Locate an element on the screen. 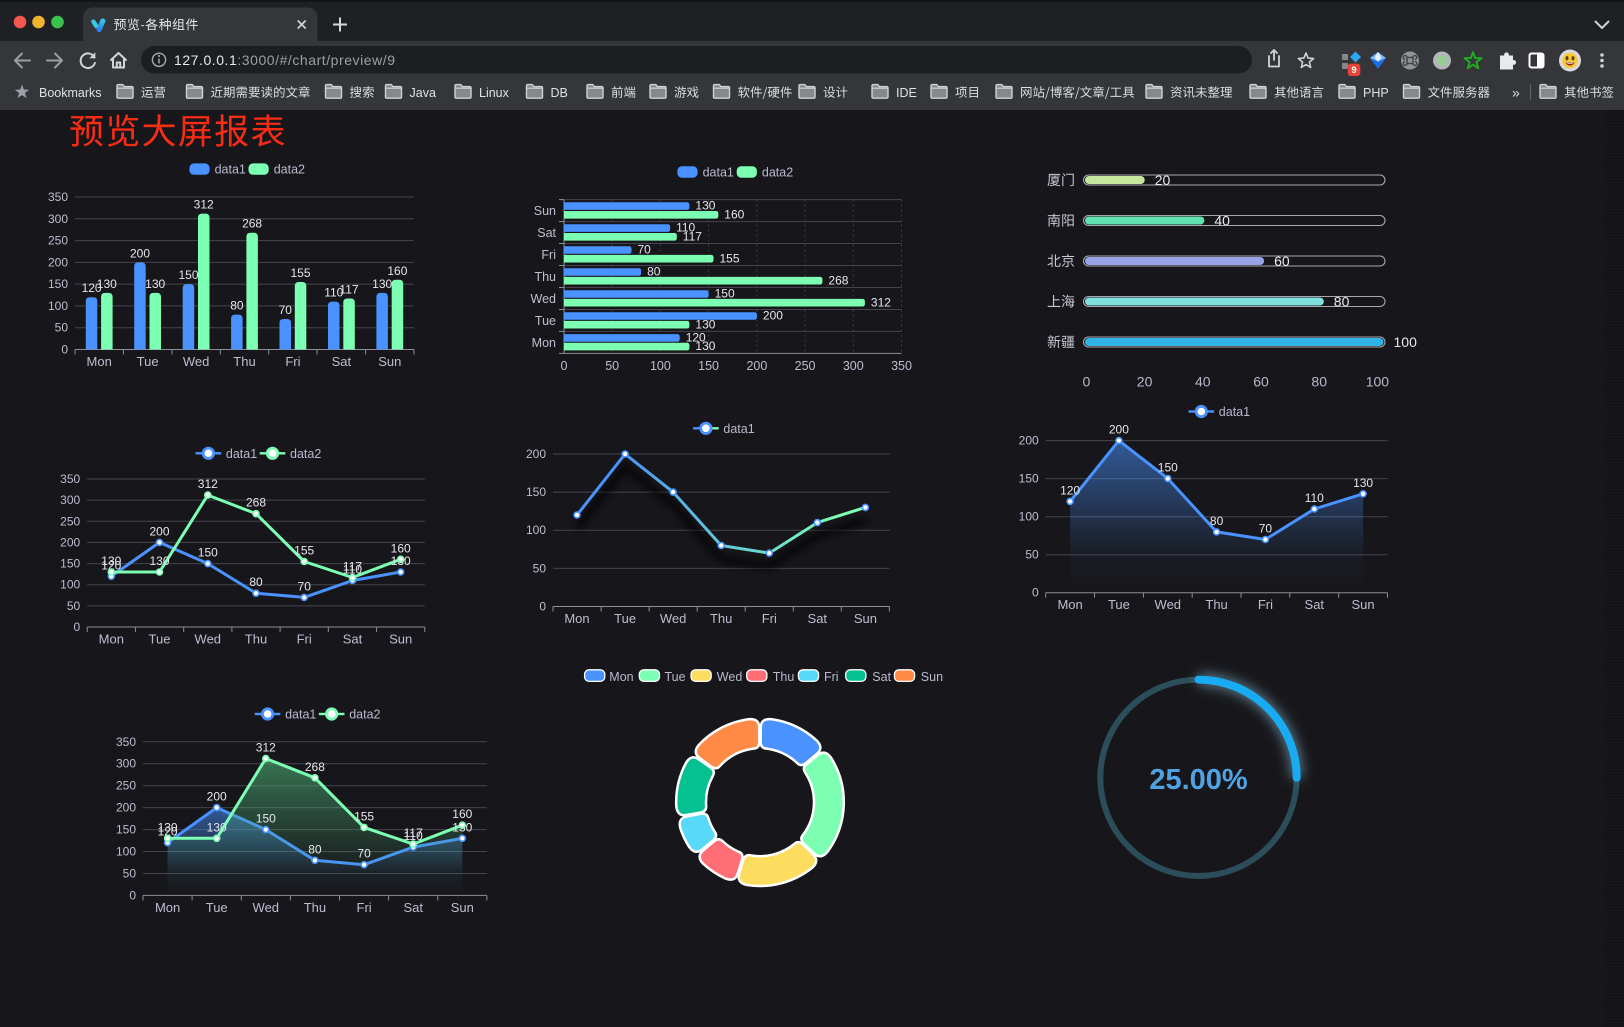 The image size is (1624, 1027). svg-text: IDE is located at coordinates (906, 93).